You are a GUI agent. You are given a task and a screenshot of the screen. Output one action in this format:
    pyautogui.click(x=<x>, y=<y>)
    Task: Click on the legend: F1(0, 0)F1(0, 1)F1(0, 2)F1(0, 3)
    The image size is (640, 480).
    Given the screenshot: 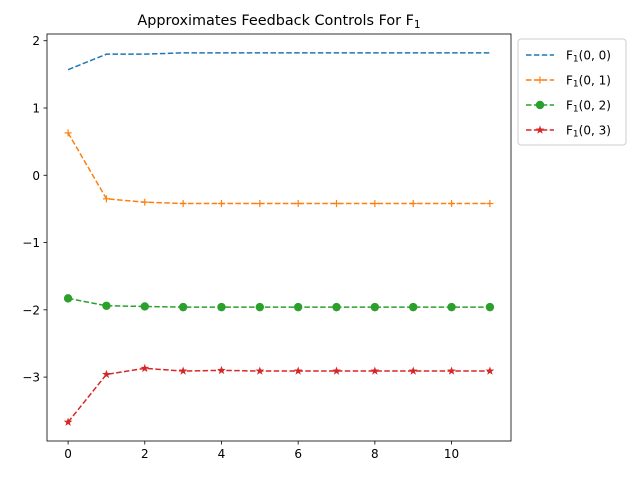 What is the action you would take?
    pyautogui.click(x=572, y=92)
    